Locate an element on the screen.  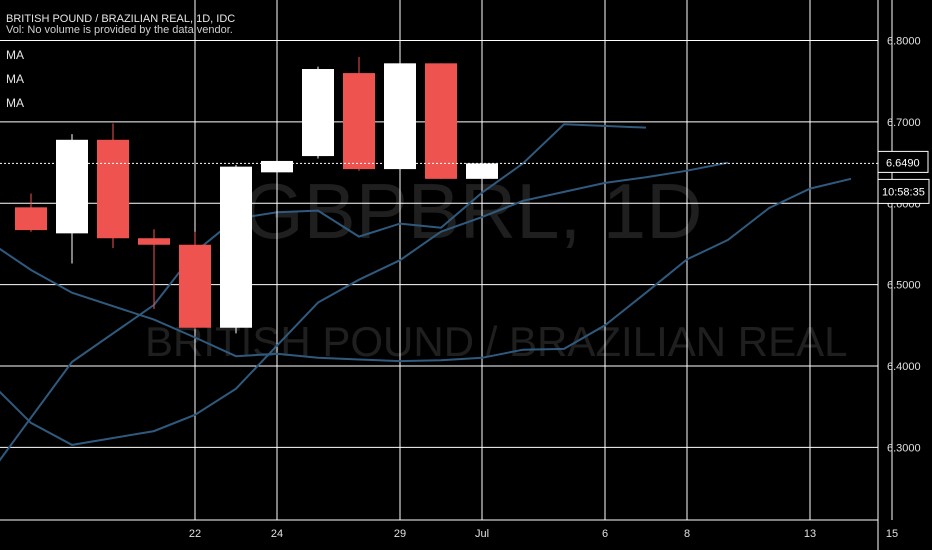
countdown-label: 10:58:35 is located at coordinates (903, 192).